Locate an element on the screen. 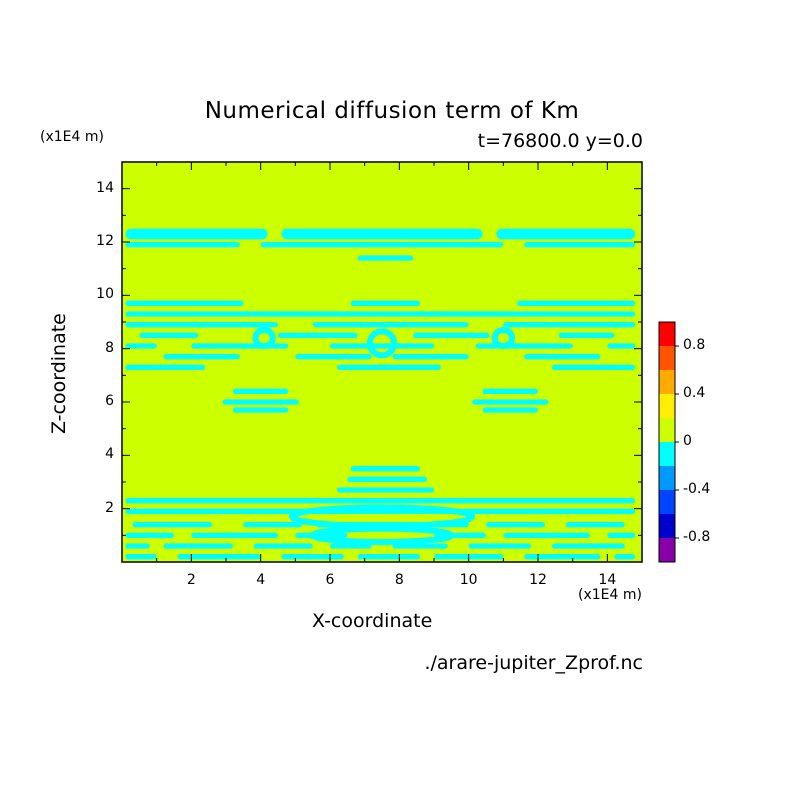 This screenshot has height=804, width=804. x-axis-units: (x1E4 m) is located at coordinates (610, 595).